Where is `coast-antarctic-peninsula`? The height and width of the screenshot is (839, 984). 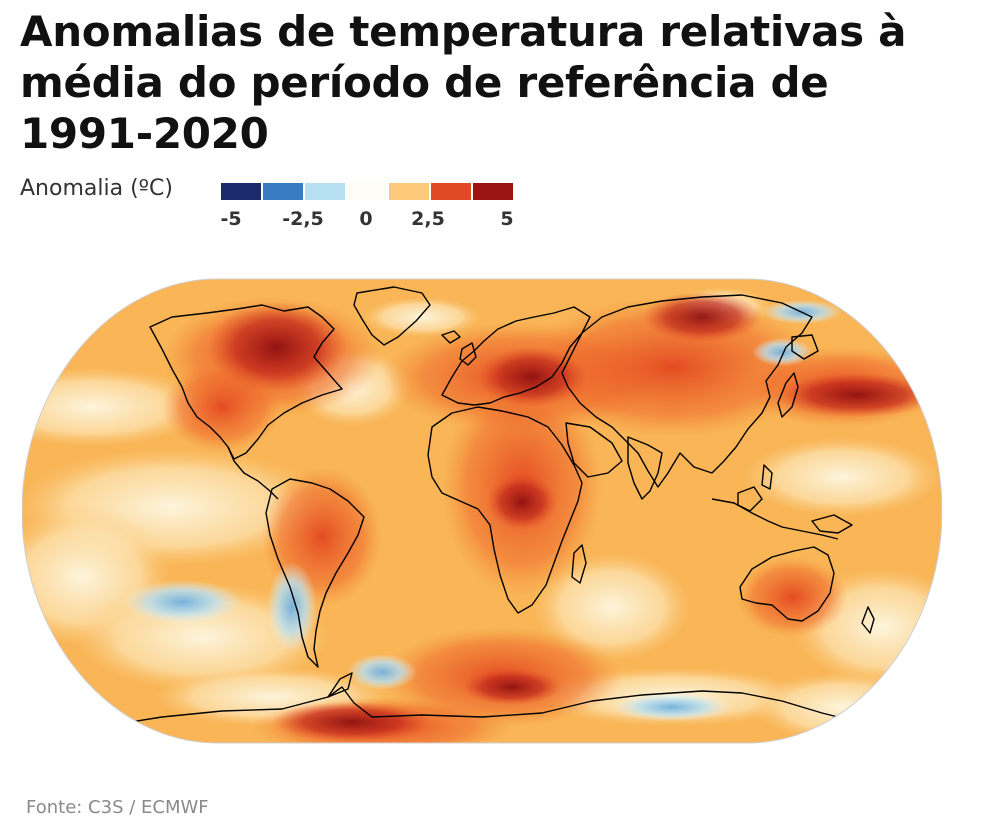
coast-antarctic-peninsula is located at coordinates (340, 685).